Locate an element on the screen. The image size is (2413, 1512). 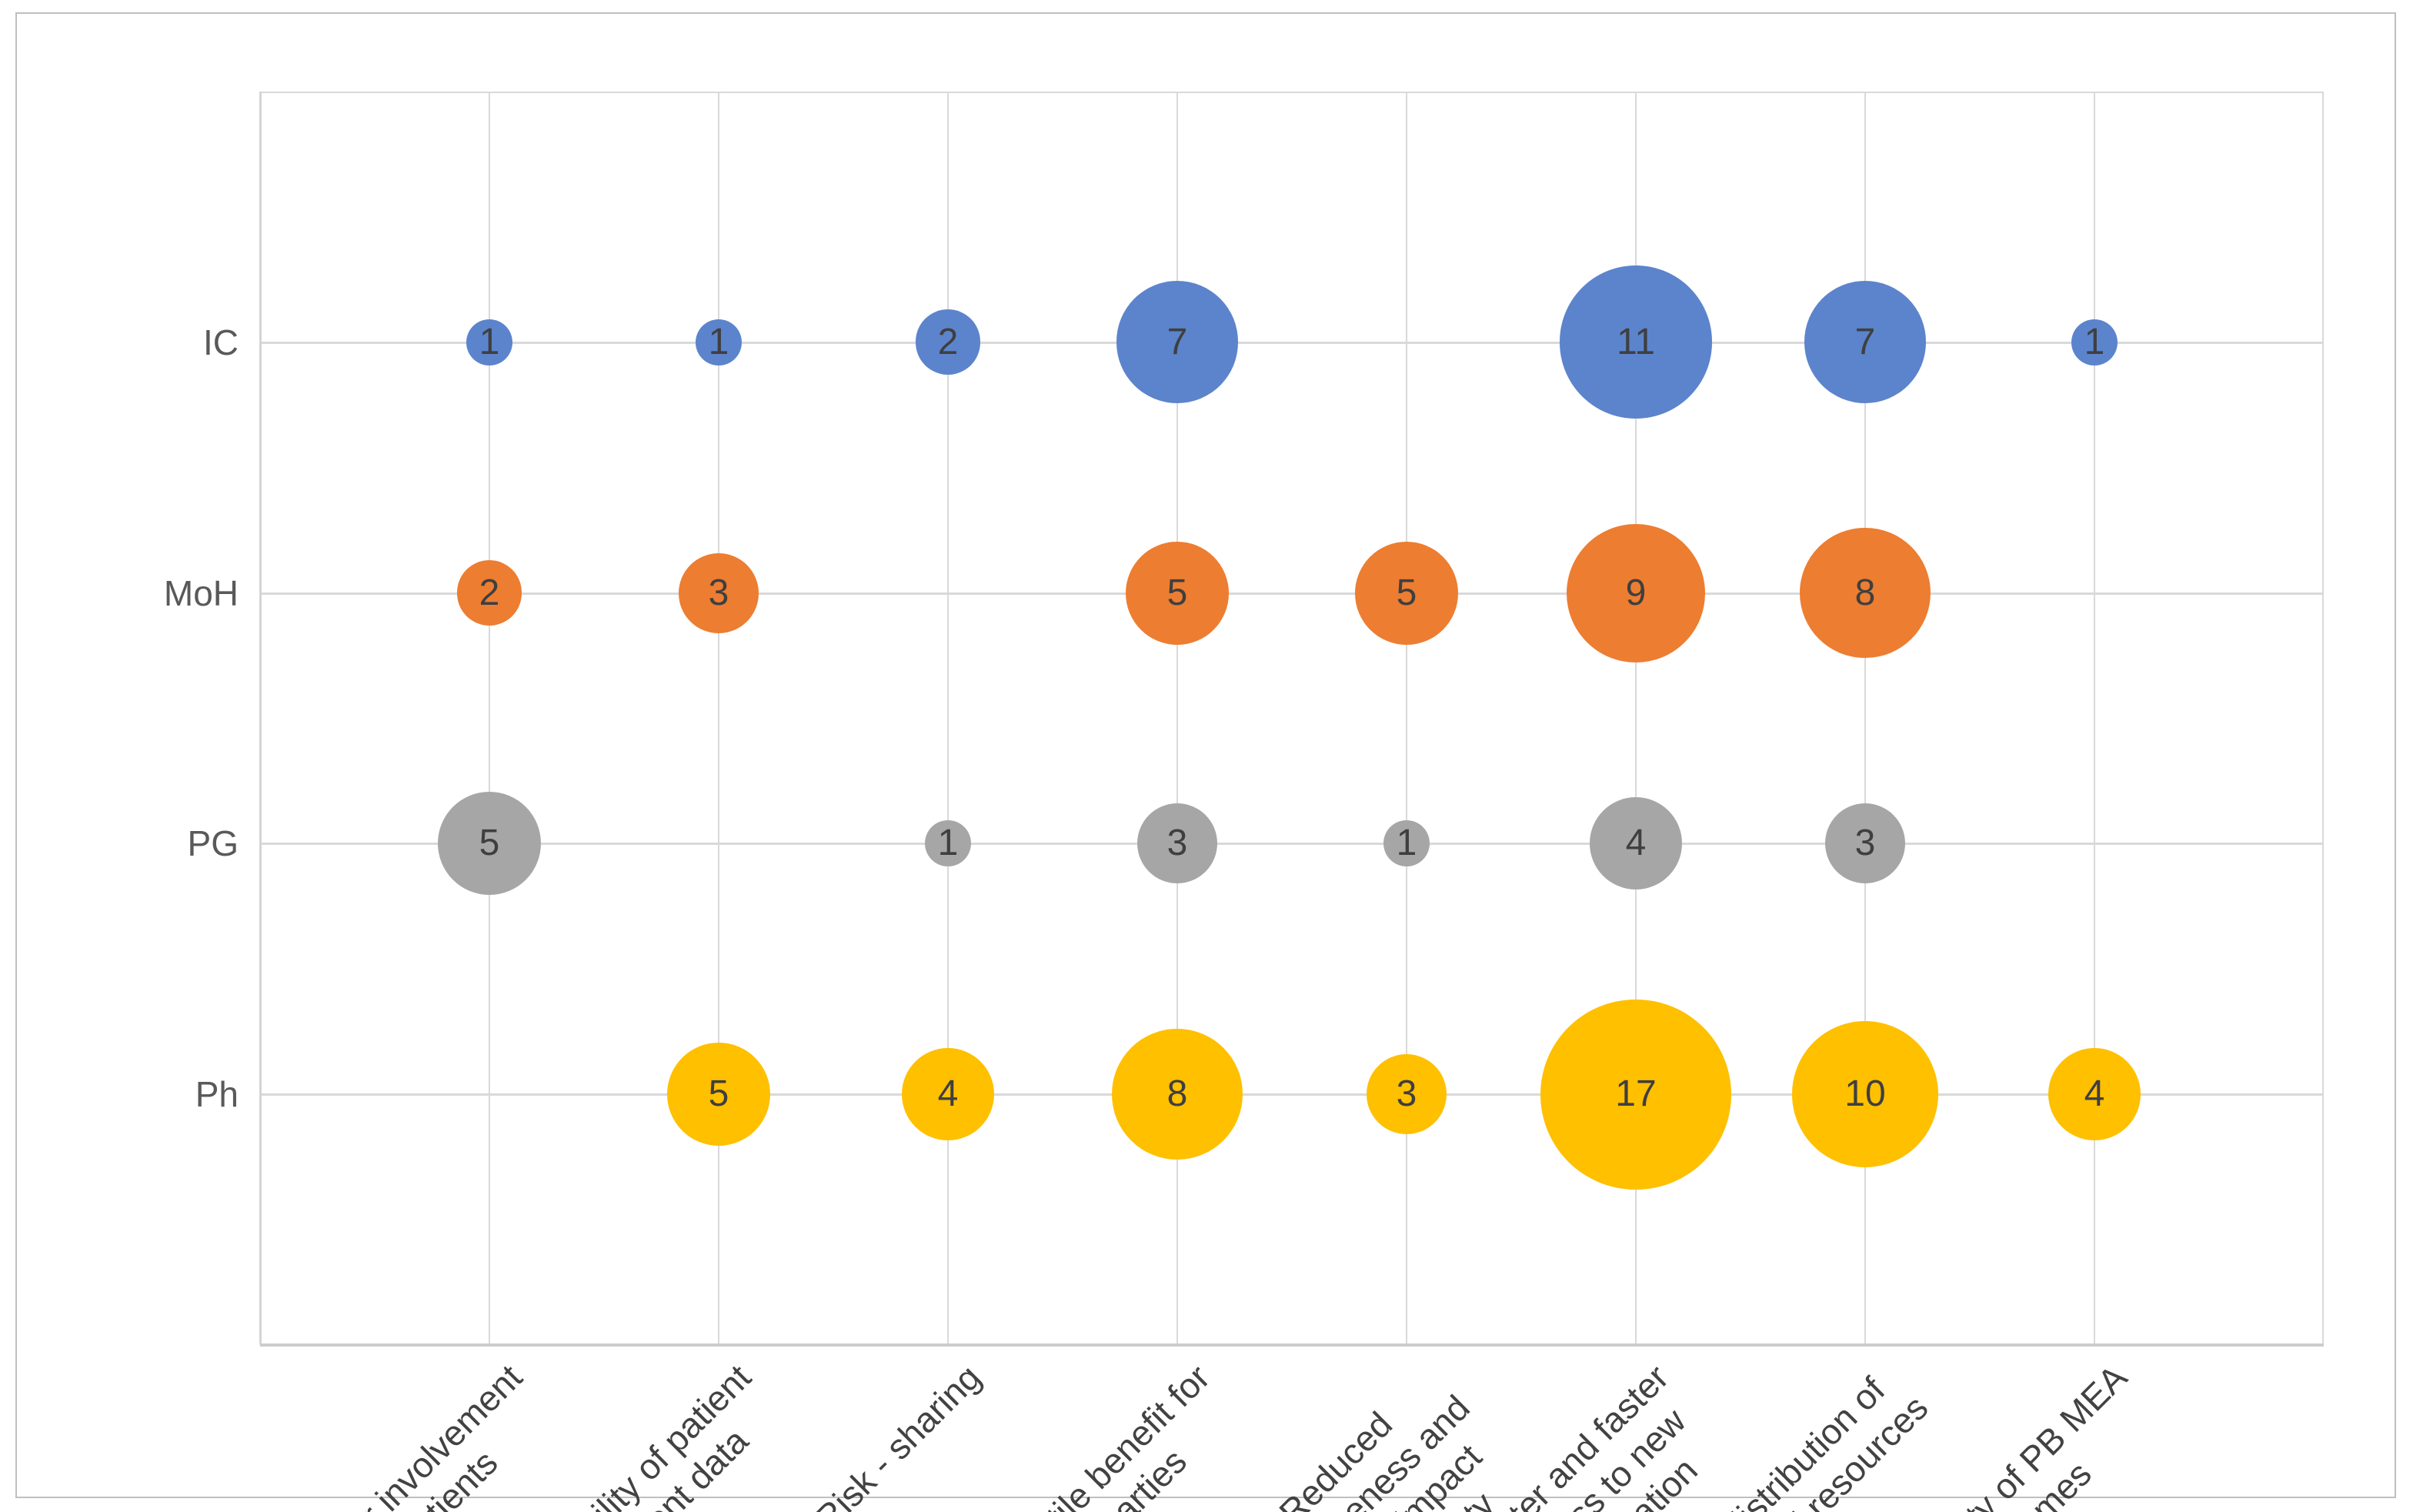
bubble-moh-col2: 3 is located at coordinates (719, 592).